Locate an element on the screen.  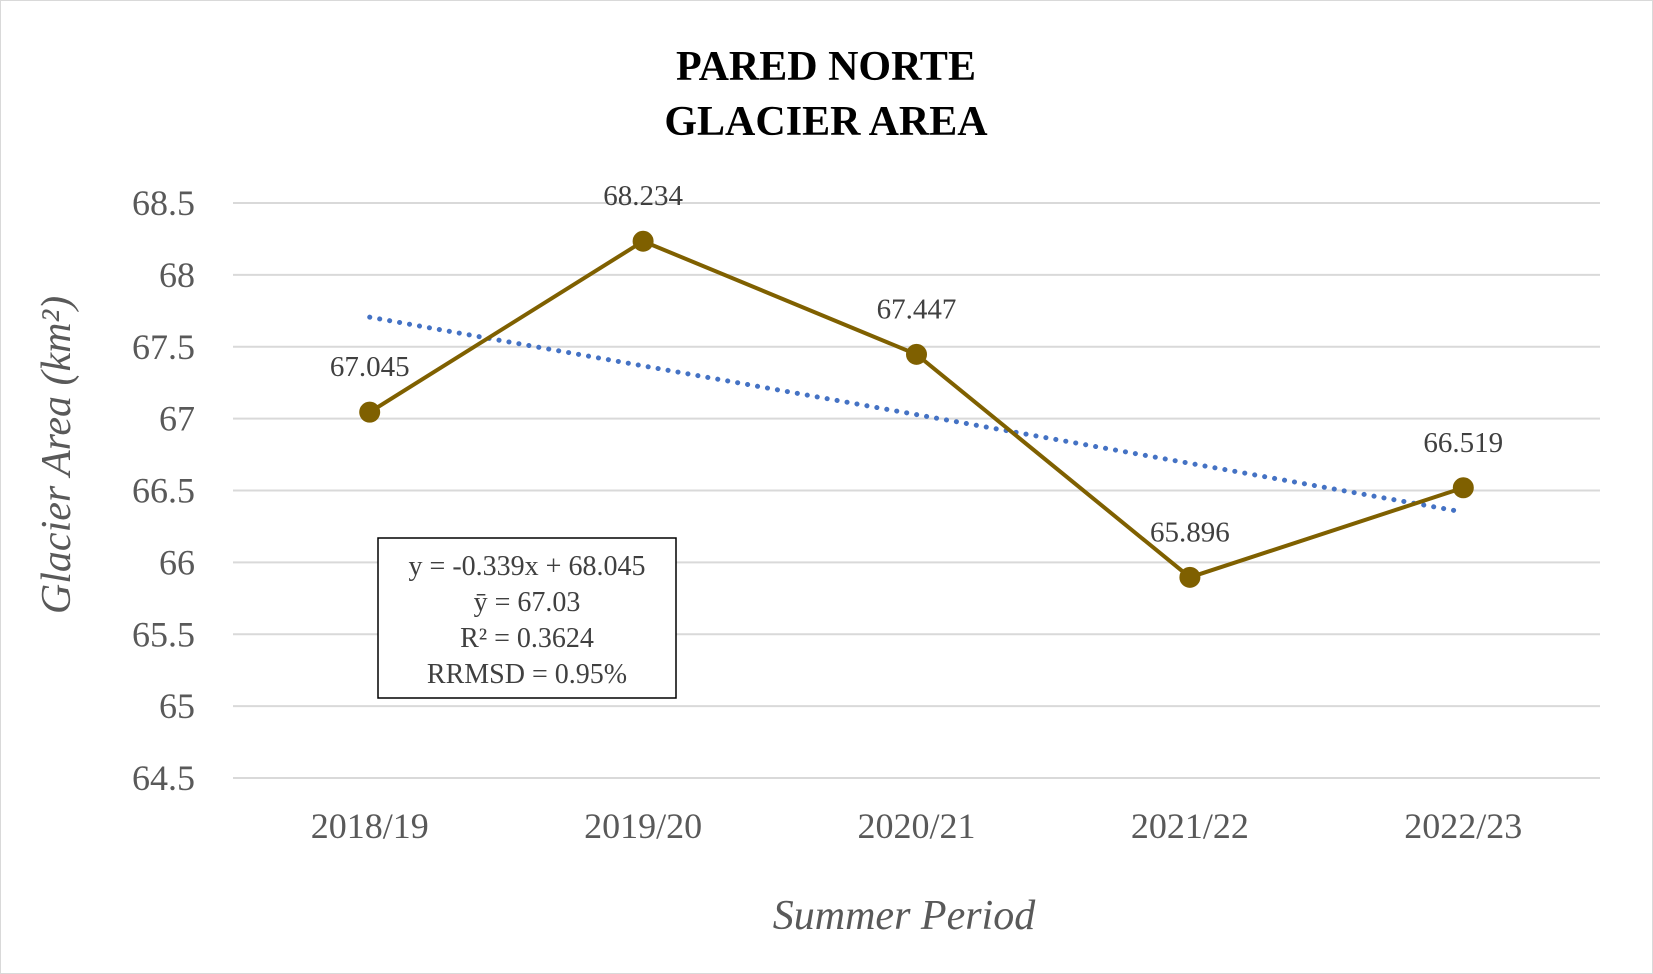
data-label: 65.896 is located at coordinates (1190, 532).